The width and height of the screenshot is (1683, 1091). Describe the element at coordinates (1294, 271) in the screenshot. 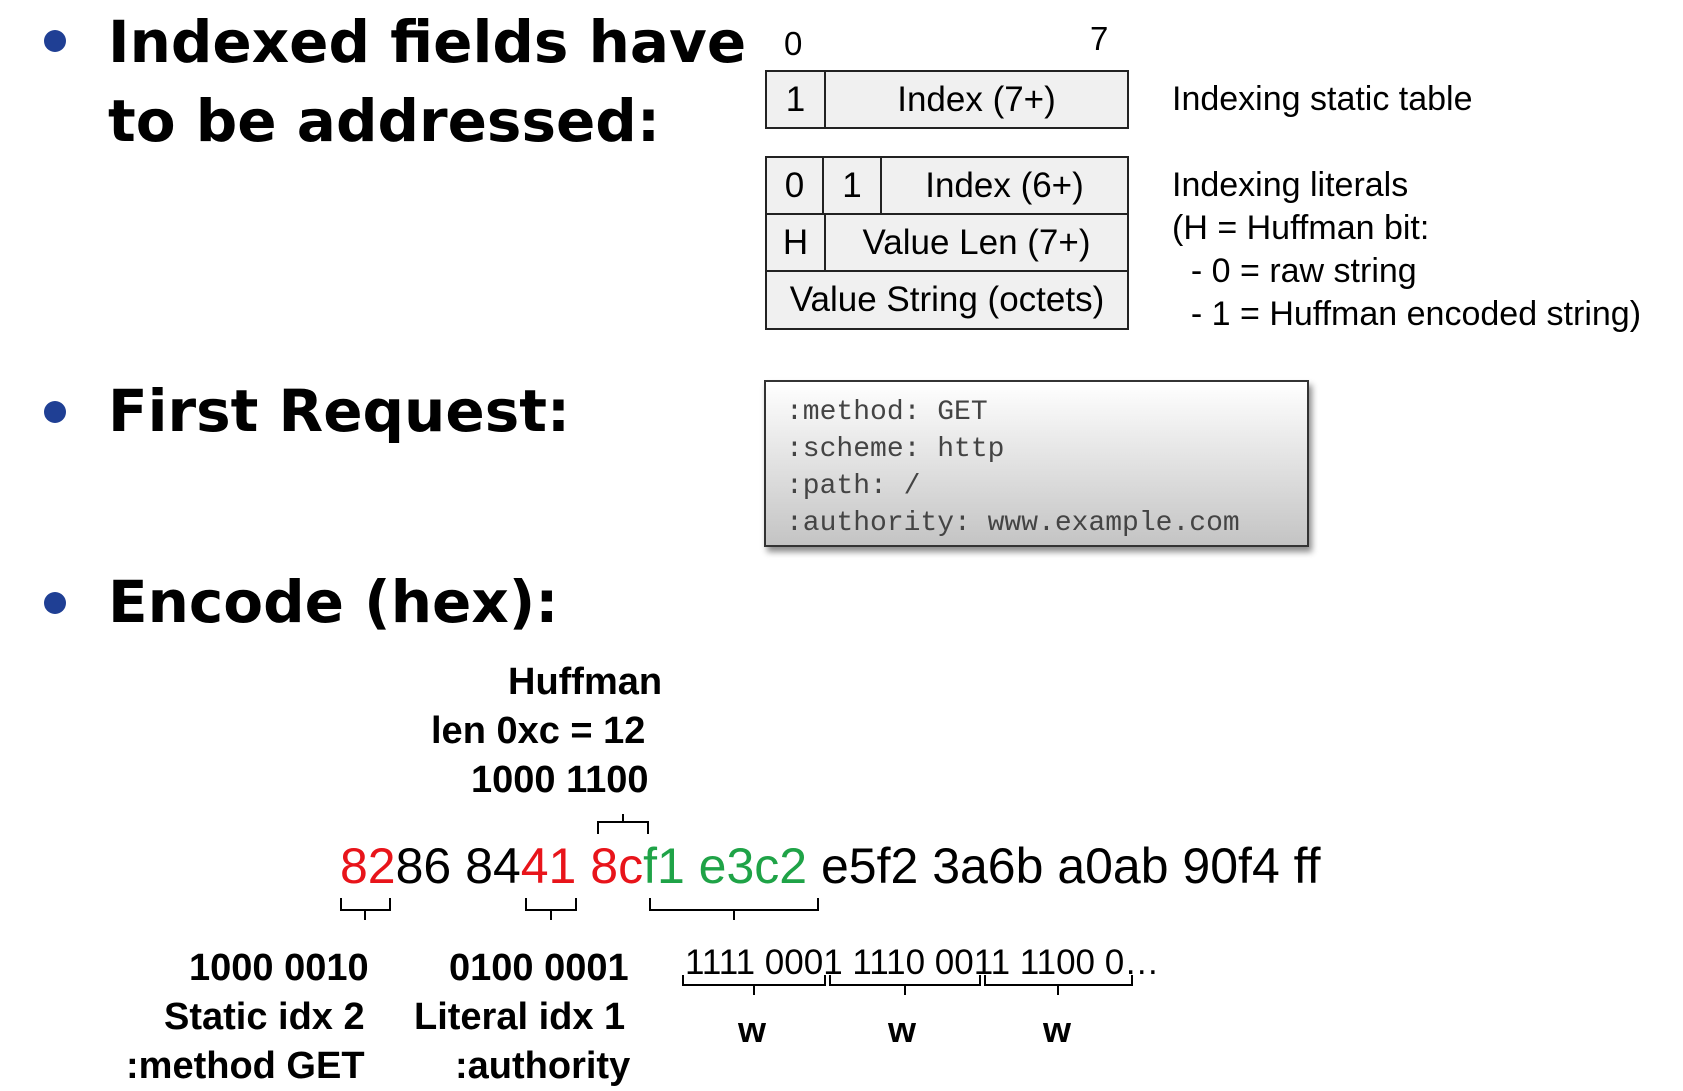

I see `caption-line: - 0 = raw string` at that location.